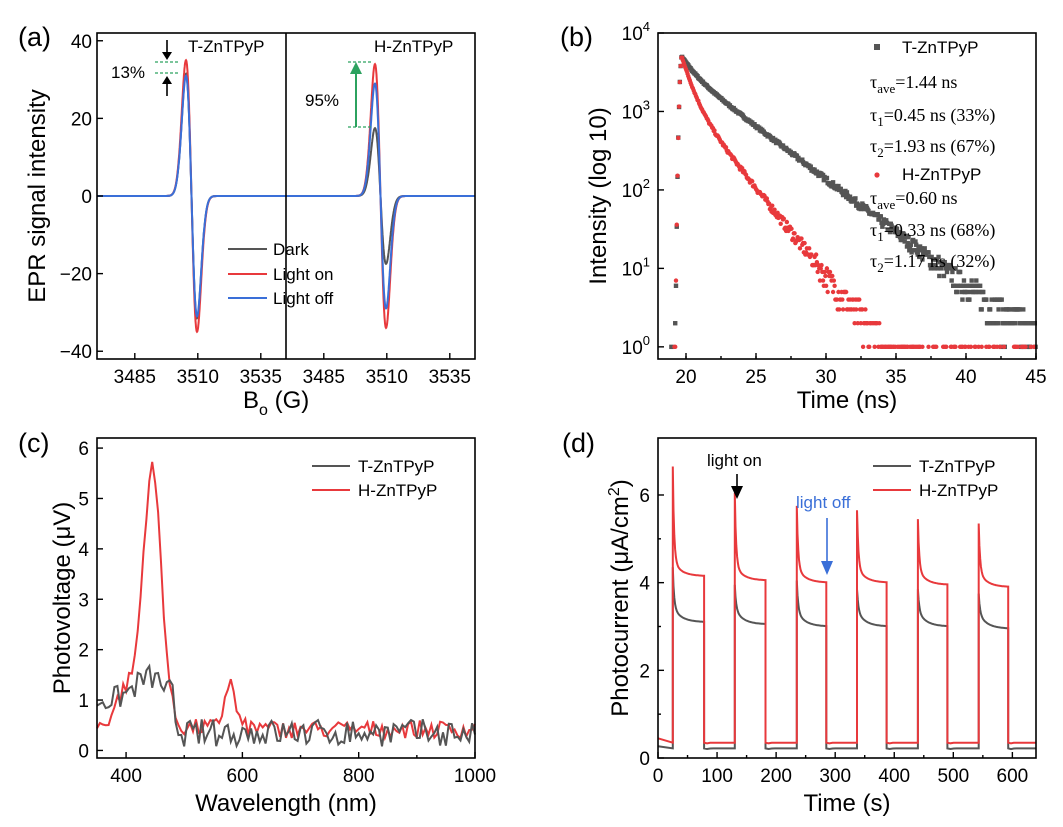  I want to click on legend-h-marker, so click(877, 175).